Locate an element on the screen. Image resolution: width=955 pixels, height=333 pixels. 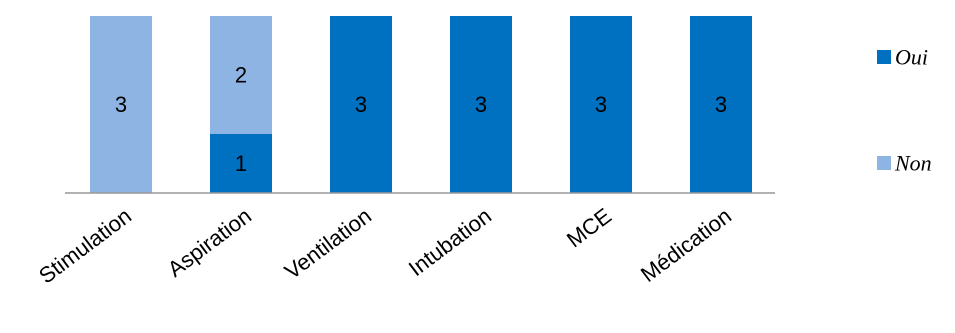
data-label-aspiration-oui: 1 is located at coordinates (241, 163).